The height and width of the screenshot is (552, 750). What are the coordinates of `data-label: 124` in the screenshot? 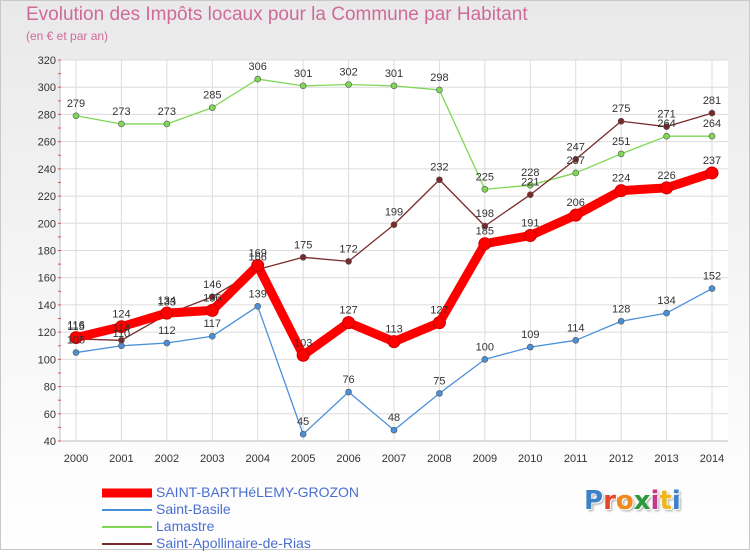 It's located at (121, 315).